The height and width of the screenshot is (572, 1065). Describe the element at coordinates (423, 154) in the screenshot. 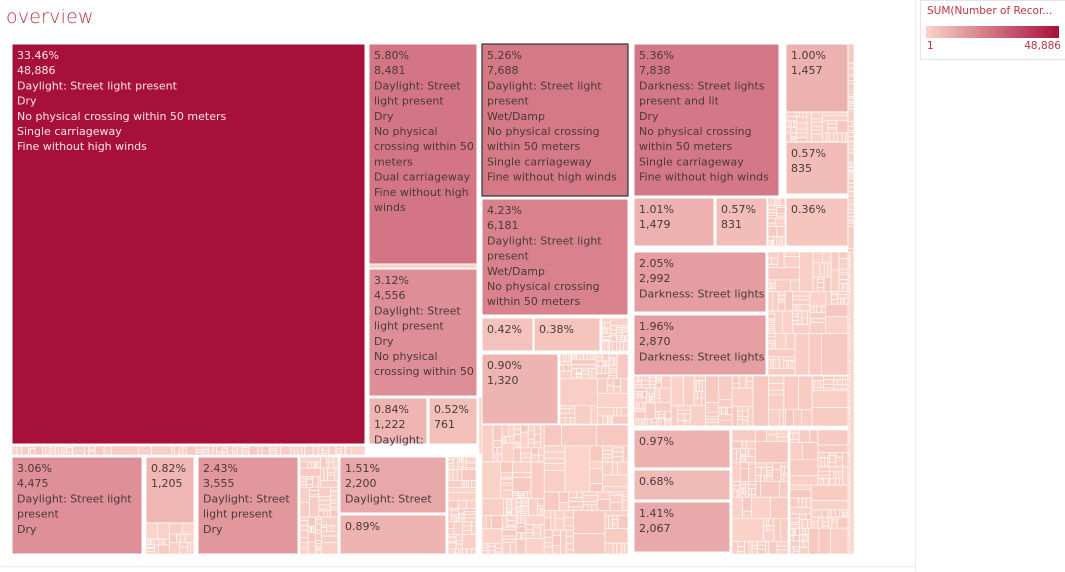

I see `treemap-cell-c2` at that location.